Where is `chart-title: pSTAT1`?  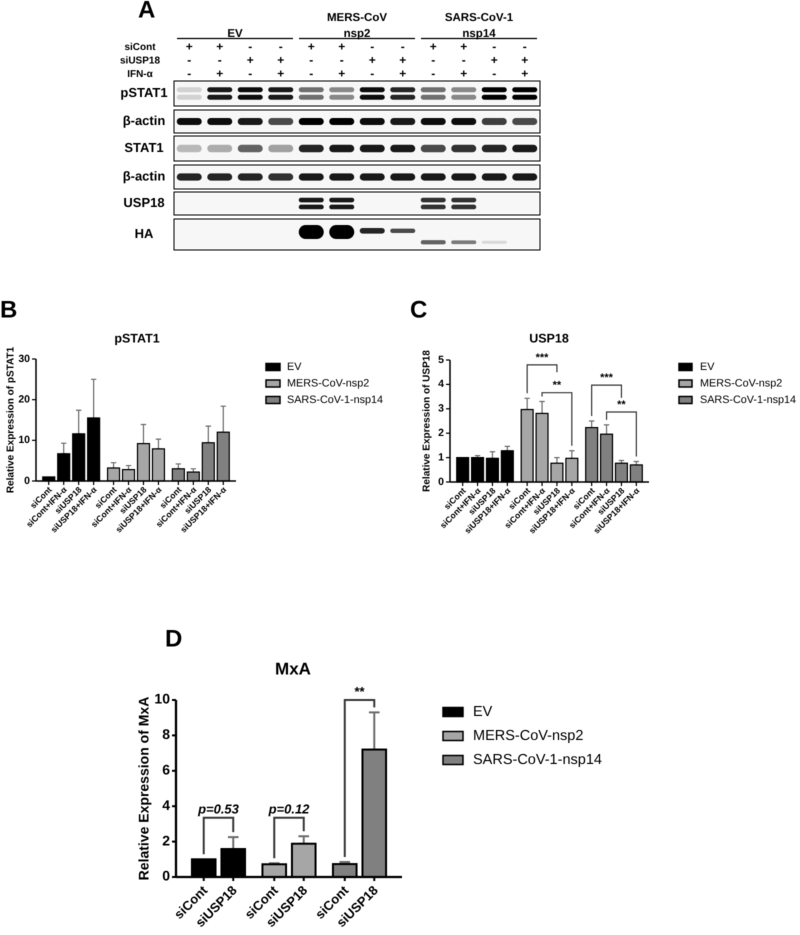
chart-title: pSTAT1 is located at coordinates (137, 338).